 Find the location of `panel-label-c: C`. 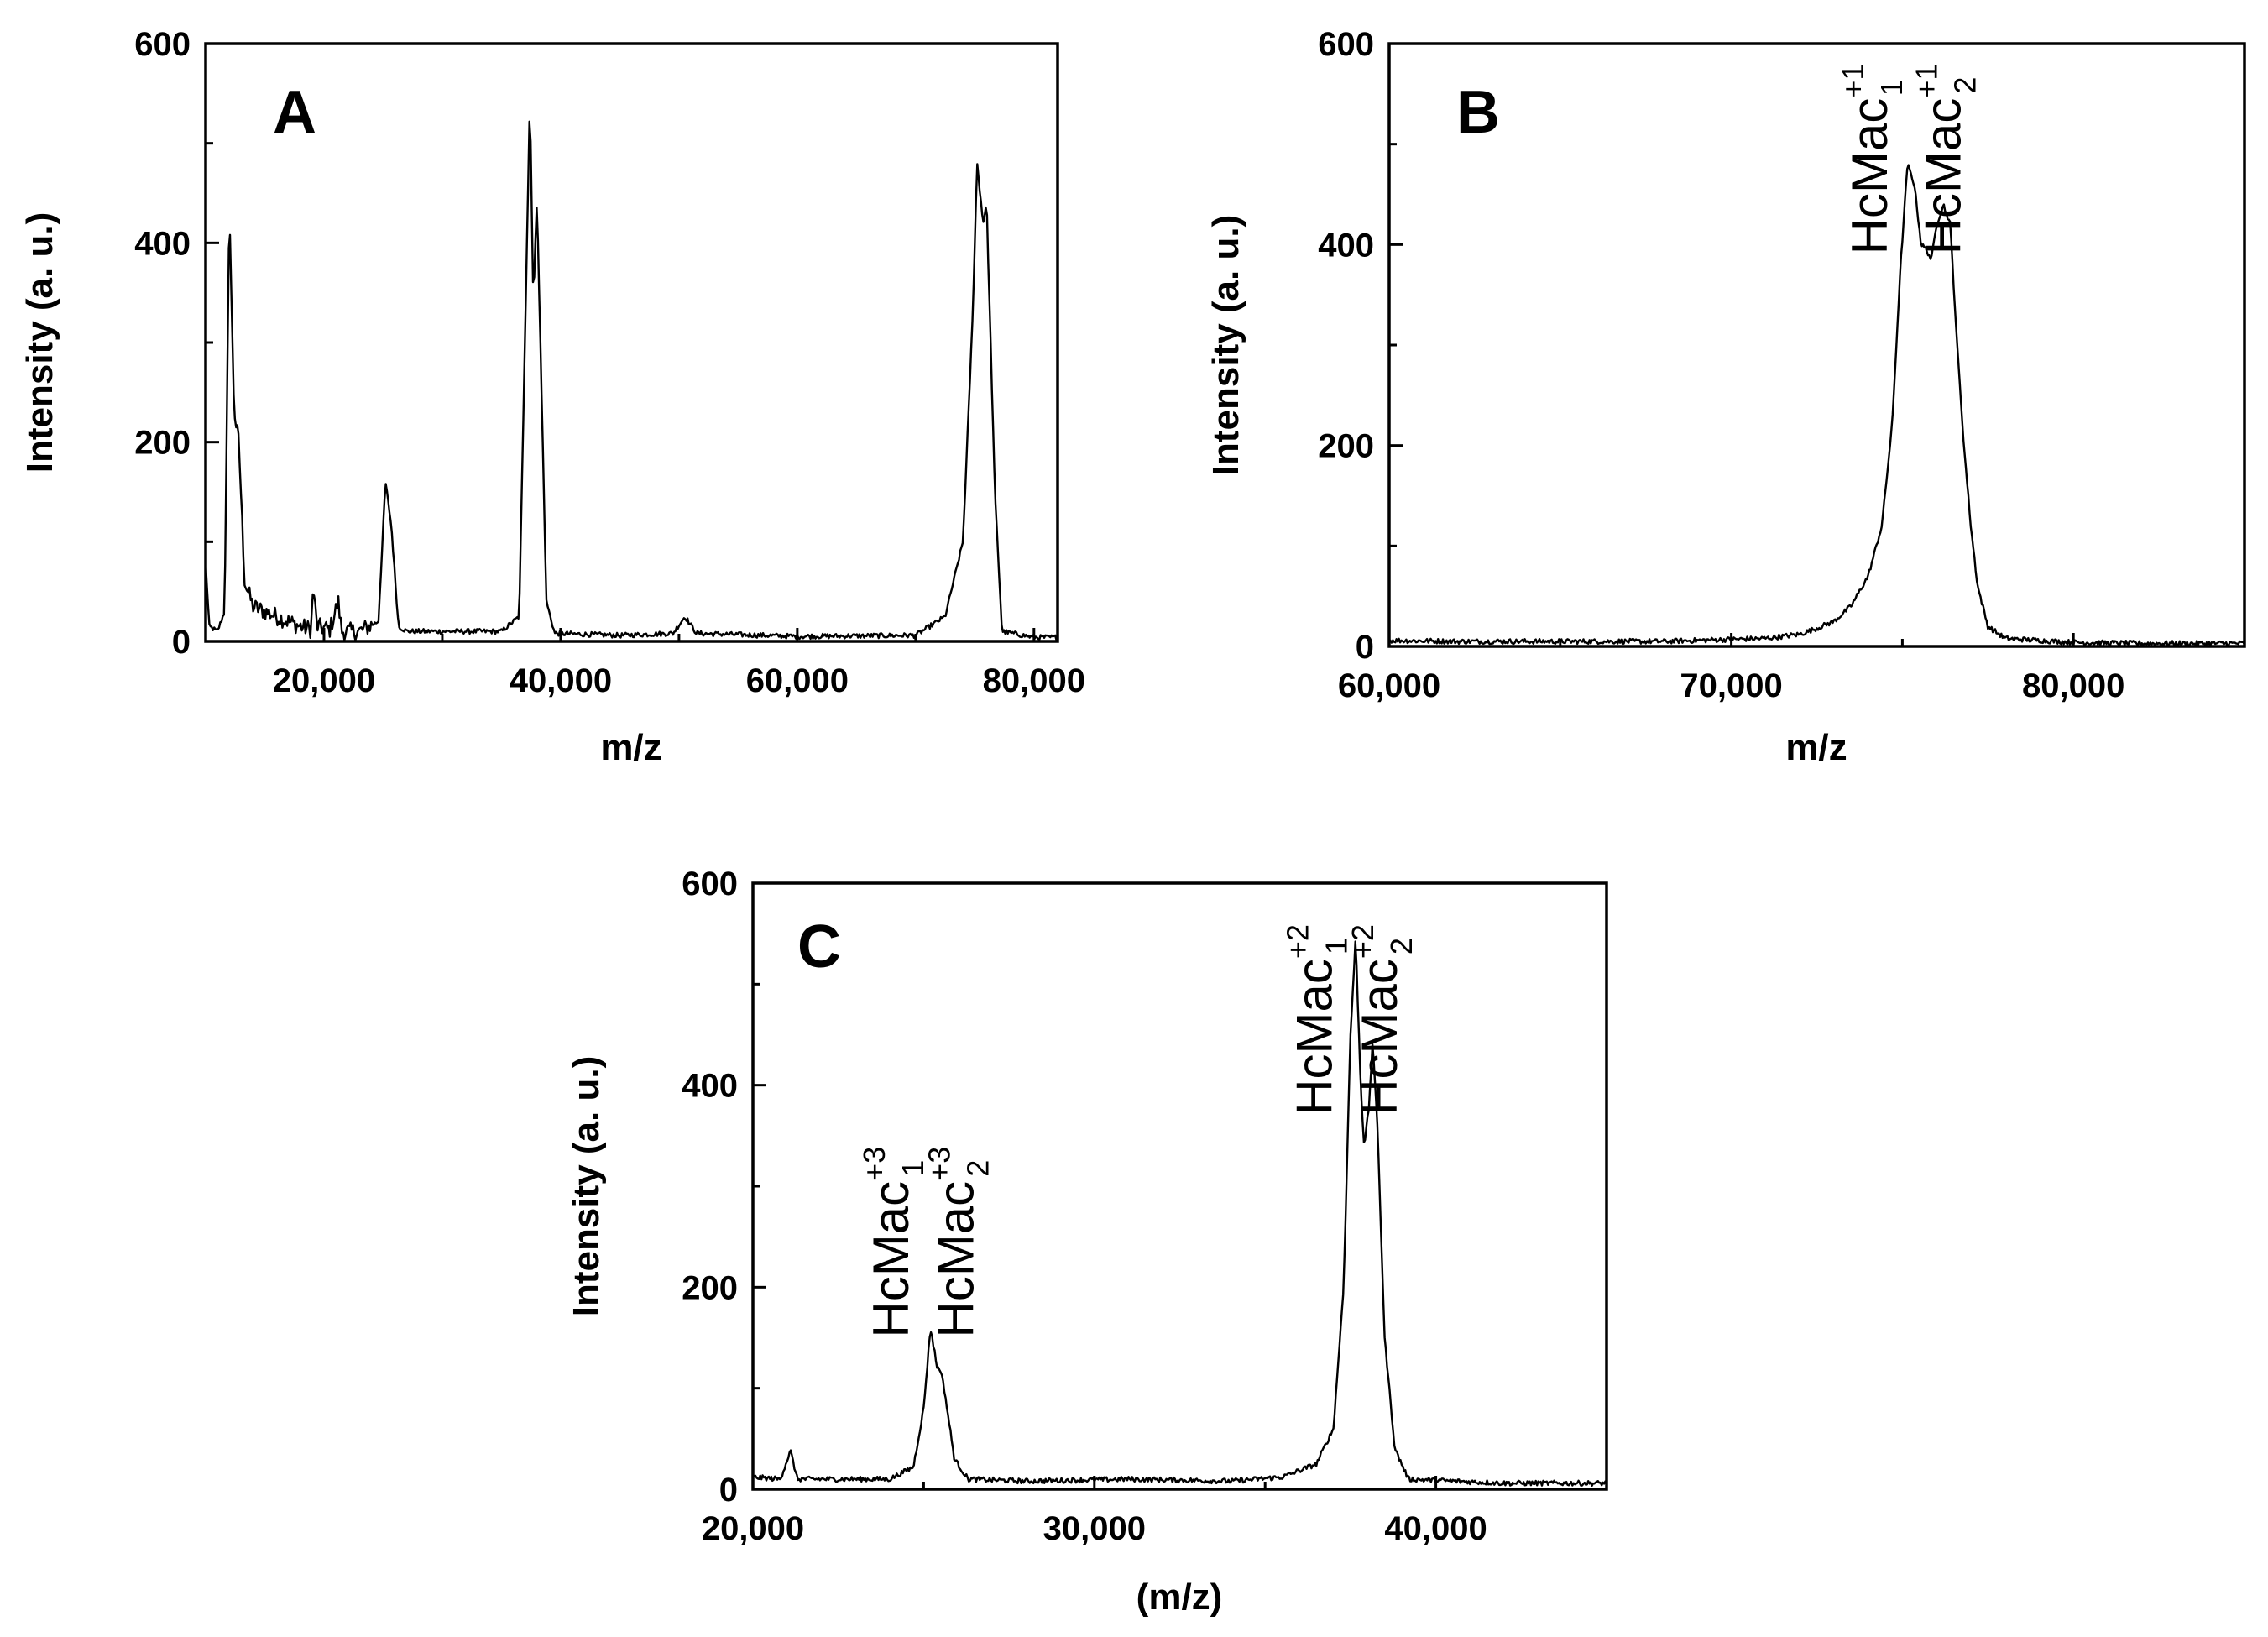

panel-label-c: C is located at coordinates (819, 947).